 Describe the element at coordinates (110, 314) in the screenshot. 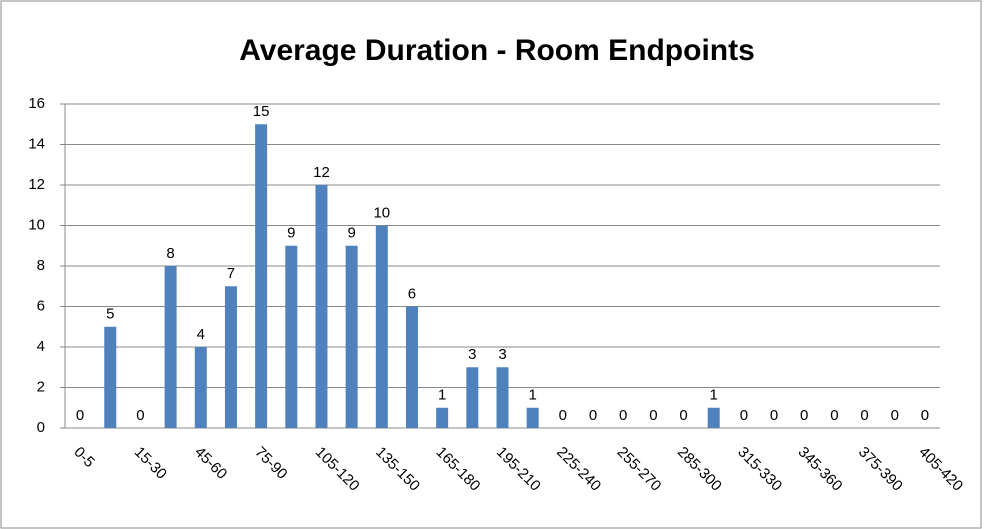

I see `data-label: 5` at that location.